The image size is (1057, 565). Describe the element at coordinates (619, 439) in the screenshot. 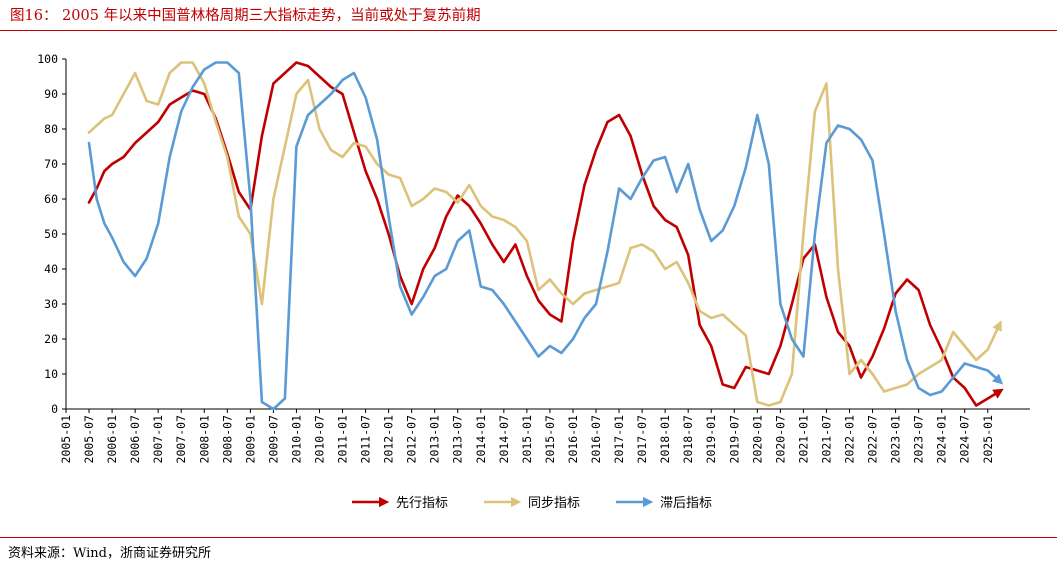

I see `x-tick-label: 2017-01` at that location.